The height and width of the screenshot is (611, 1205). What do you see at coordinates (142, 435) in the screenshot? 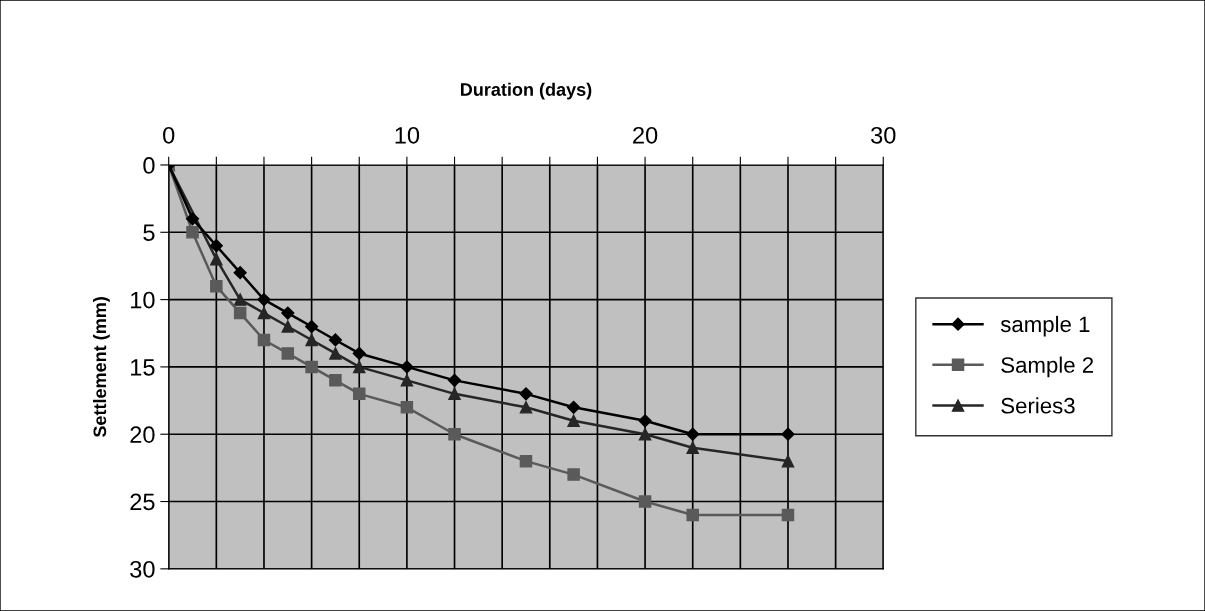
I see `y-tick-label: 20` at bounding box center [142, 435].